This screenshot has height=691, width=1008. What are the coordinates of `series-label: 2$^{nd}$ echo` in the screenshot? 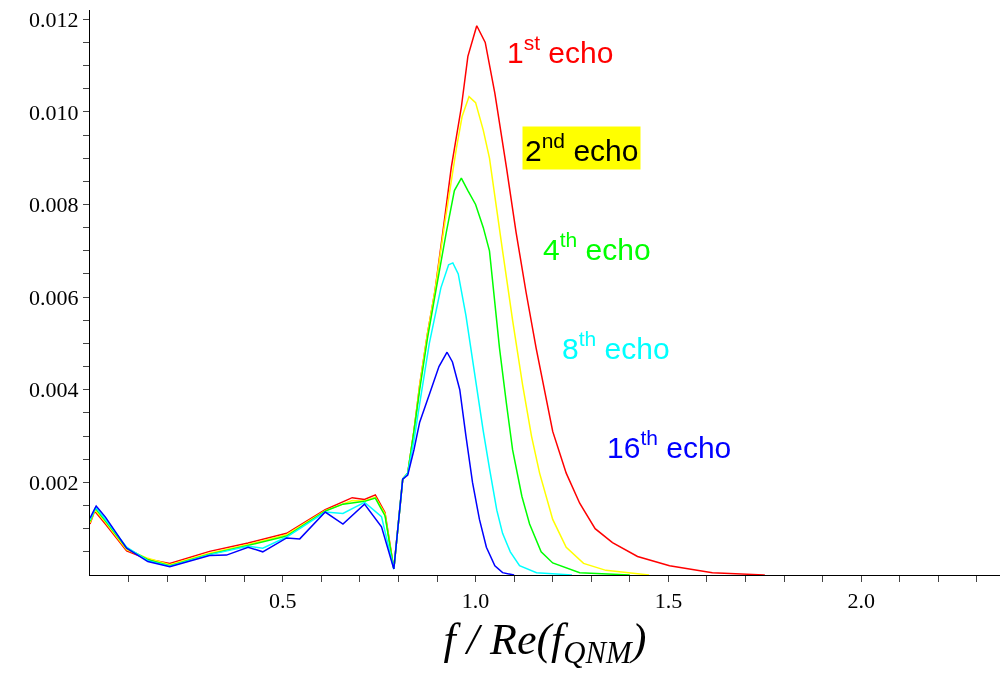 It's located at (582, 148).